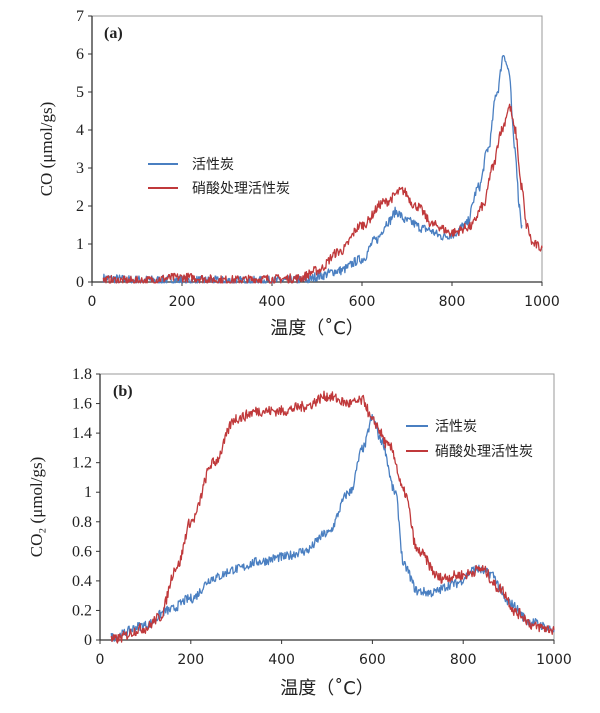 The width and height of the screenshot is (600, 713). I want to click on y-tick-label: 5, so click(80, 92).